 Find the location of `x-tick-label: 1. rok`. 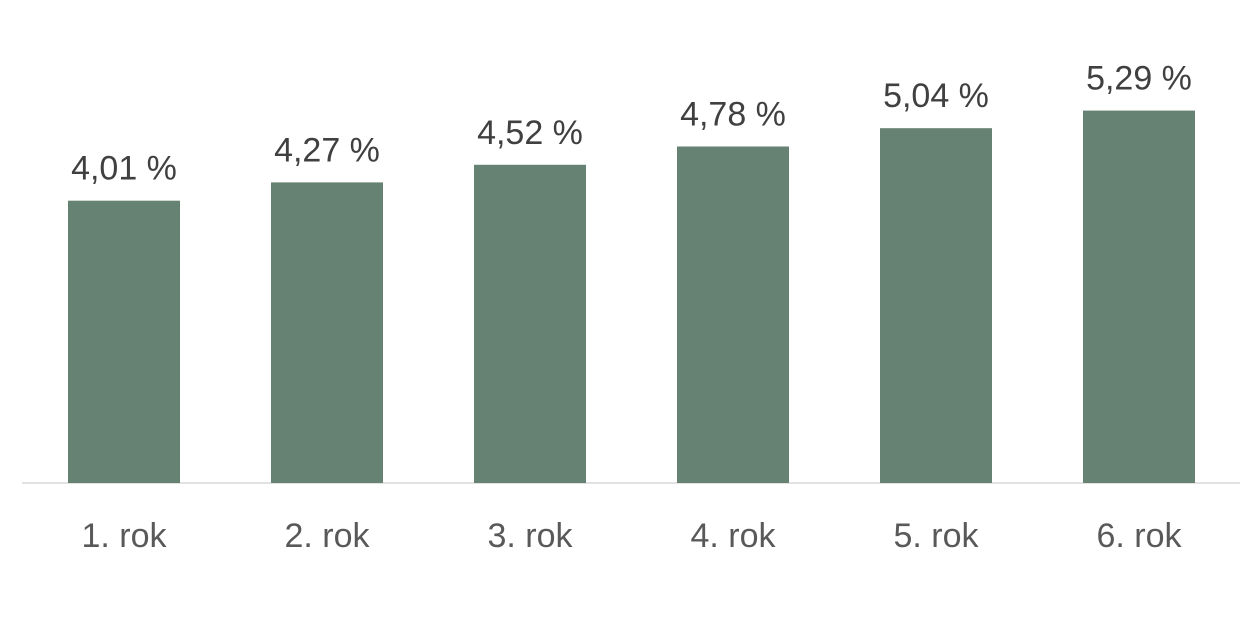

x-tick-label: 1. rok is located at coordinates (124, 536).